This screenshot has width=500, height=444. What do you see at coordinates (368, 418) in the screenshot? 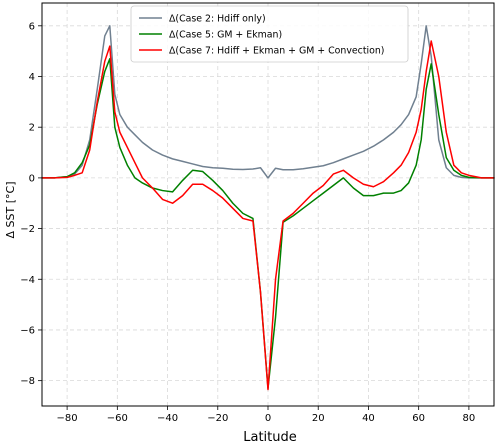
I see `x-tick-label: 40` at bounding box center [368, 418].